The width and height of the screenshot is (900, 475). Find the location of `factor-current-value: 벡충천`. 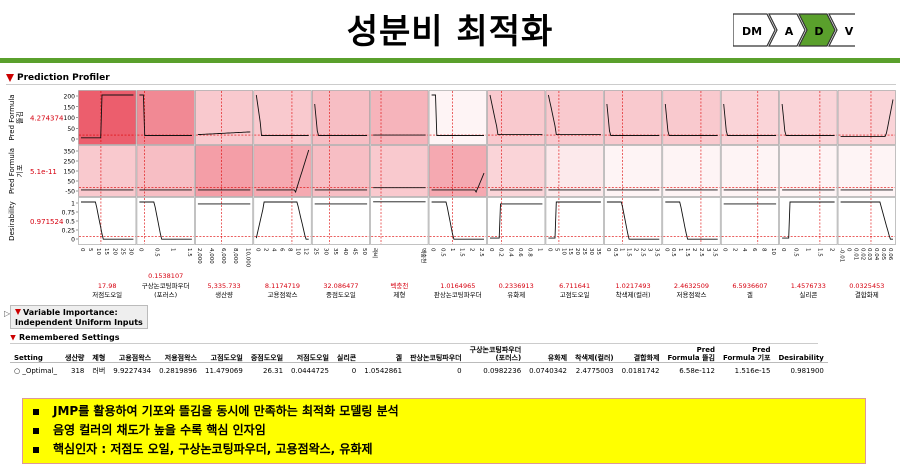

factor-current-value: 벡충천 is located at coordinates (399, 285).